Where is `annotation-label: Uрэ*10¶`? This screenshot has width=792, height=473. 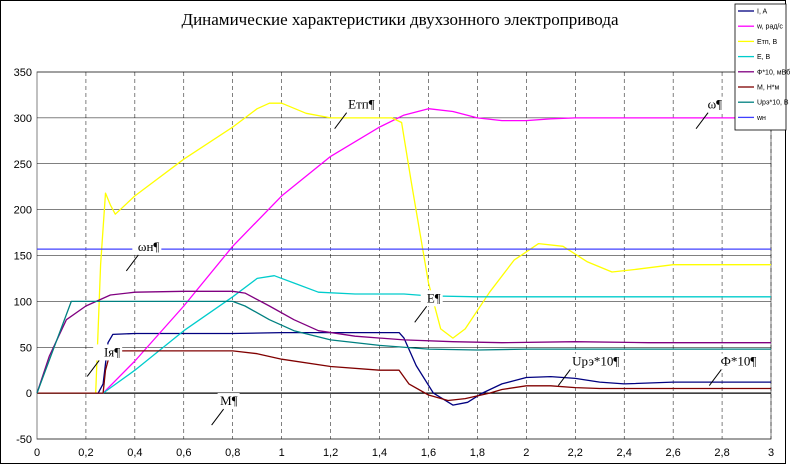 annotation-label: Uрэ*10¶ is located at coordinates (595, 361).